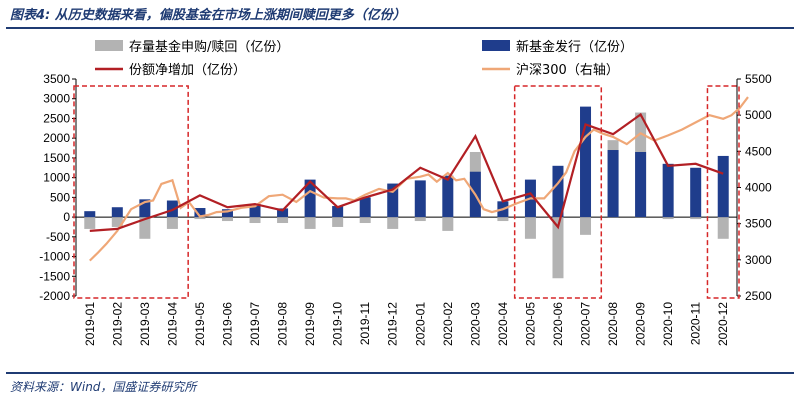 This screenshot has width=800, height=402. What do you see at coordinates (475, 324) in the screenshot?
I see `x-tick-label: 2020-03` at bounding box center [475, 324].